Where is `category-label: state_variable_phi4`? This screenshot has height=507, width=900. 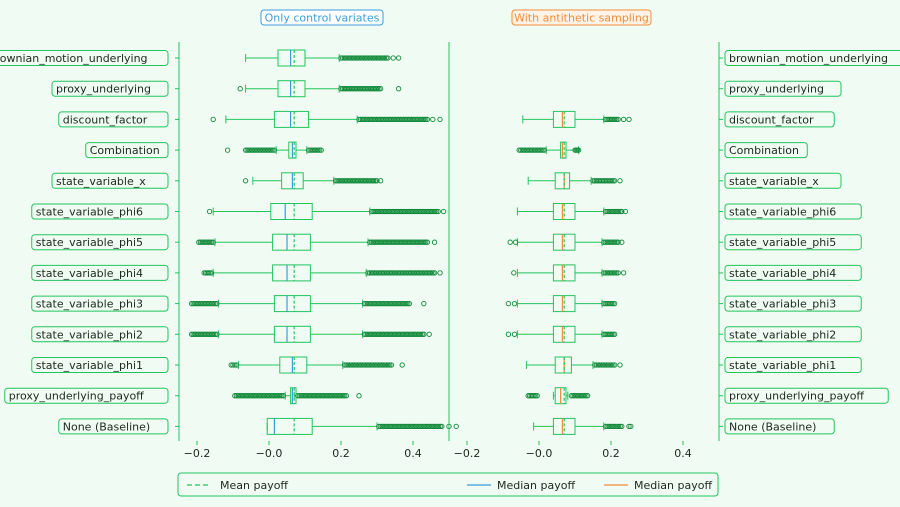 category-label: state_variable_phi4 is located at coordinates (89, 273).